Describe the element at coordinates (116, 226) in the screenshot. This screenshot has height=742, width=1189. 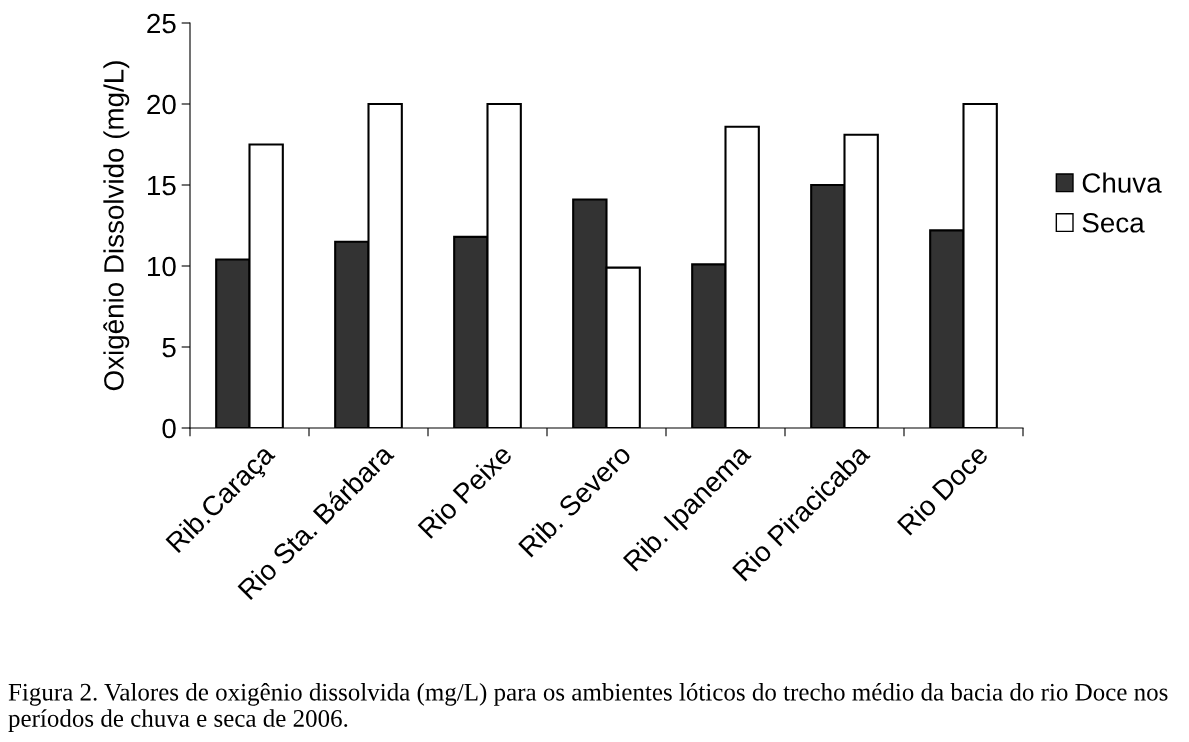
I see `y-axis-title: Oxigênio Dissolvido (mg/L)` at that location.